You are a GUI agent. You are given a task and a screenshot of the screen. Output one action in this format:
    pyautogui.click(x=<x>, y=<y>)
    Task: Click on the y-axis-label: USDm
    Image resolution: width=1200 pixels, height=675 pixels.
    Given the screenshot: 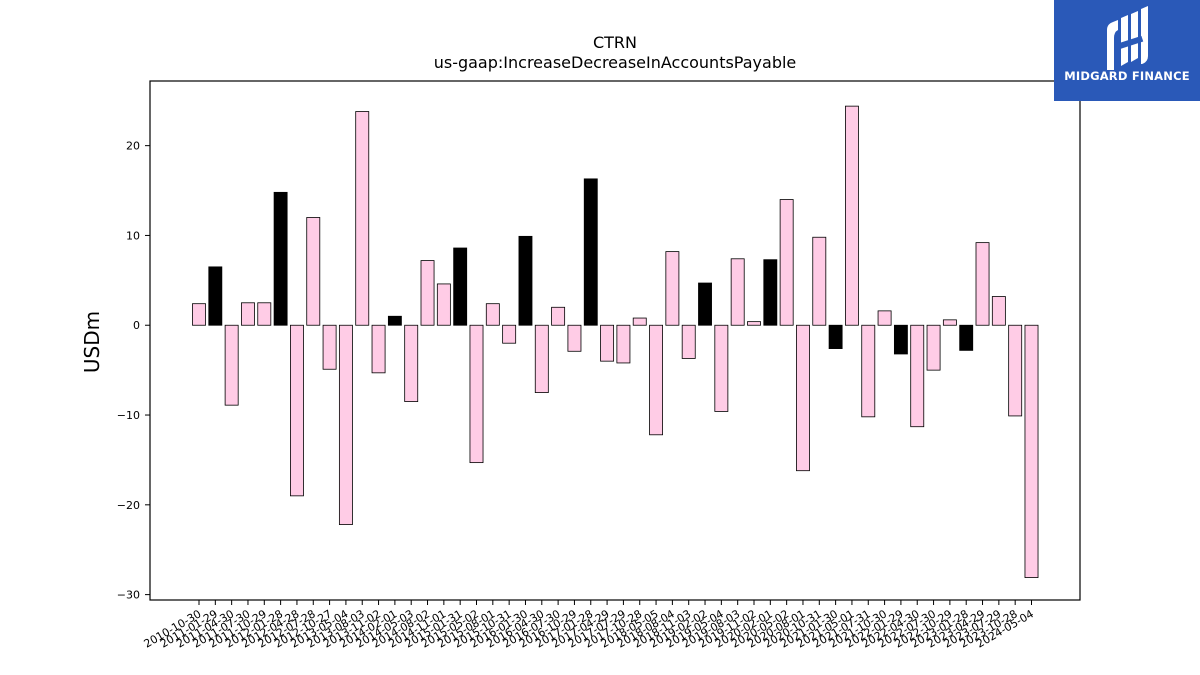 What is the action you would take?
    pyautogui.click(x=92, y=342)
    